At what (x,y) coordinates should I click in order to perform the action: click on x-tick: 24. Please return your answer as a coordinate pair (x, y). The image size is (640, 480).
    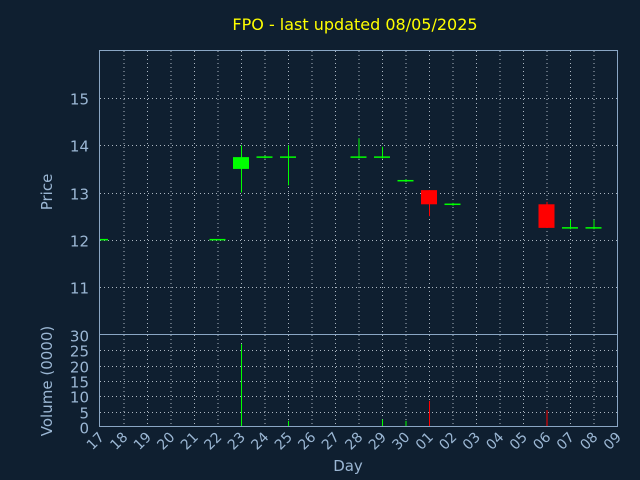
    Looking at the image, I should click on (260, 441).